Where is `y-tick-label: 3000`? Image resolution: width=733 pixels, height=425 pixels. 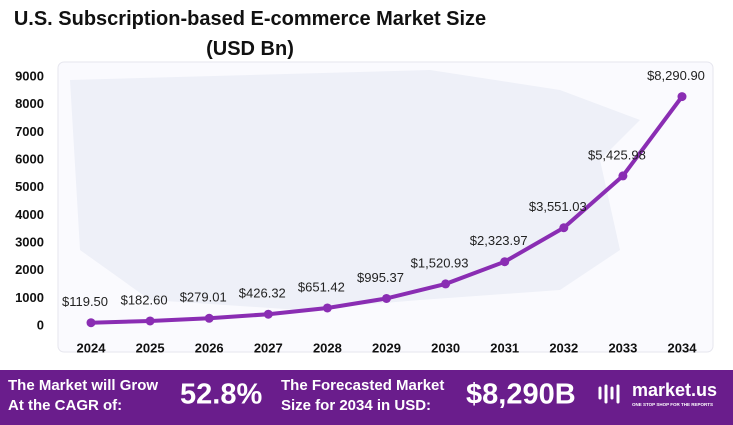
y-tick-label: 3000 is located at coordinates (29, 241).